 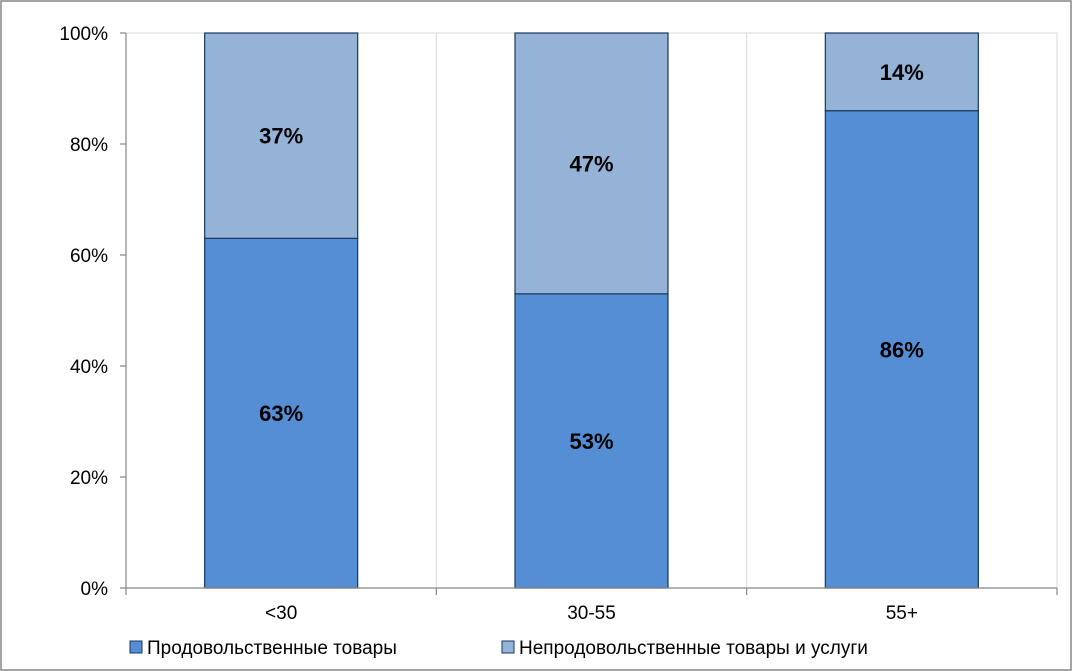 I want to click on x-tick-label: <30, so click(x=281, y=613).